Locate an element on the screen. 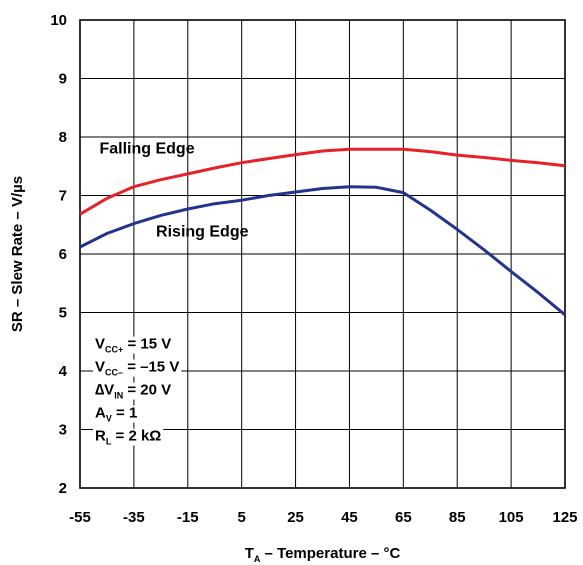 Image resolution: width=583 pixels, height=565 pixels. condition-line: VCC+ = 15 V is located at coordinates (133, 345).